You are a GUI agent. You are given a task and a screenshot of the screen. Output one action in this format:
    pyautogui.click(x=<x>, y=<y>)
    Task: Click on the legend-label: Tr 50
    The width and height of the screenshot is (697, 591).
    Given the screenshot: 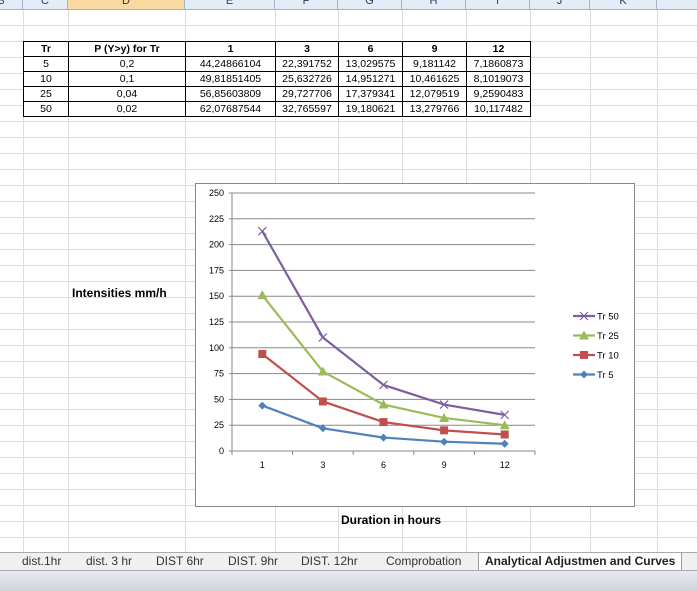 What is the action you would take?
    pyautogui.click(x=608, y=317)
    